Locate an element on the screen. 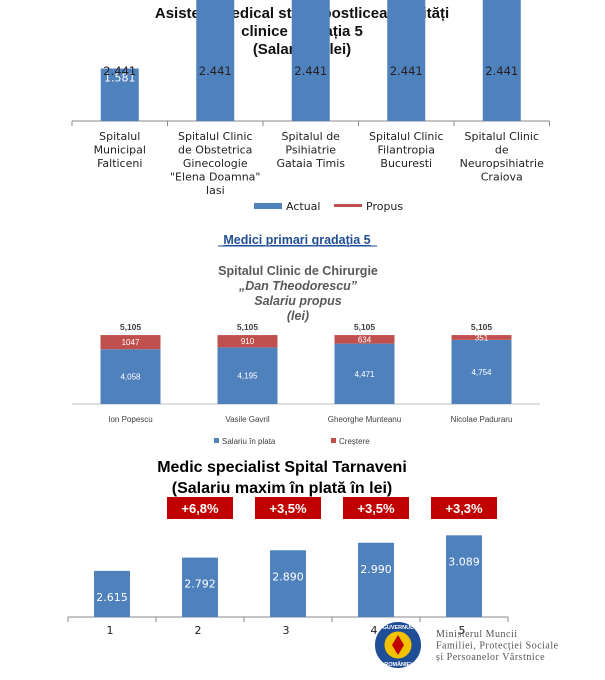  government-emblem-logo: GUVERNUL ROMÂNIEI is located at coordinates (398, 645).